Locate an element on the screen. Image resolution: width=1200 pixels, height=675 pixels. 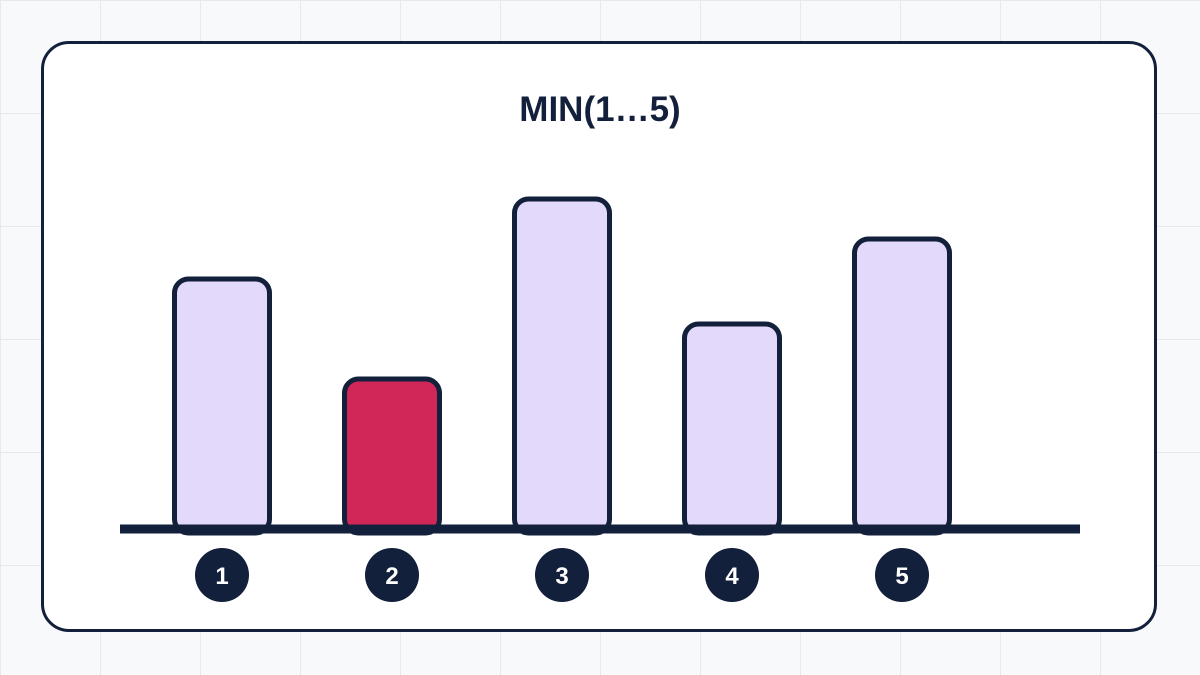
index-badge-3: 3 is located at coordinates (562, 575).